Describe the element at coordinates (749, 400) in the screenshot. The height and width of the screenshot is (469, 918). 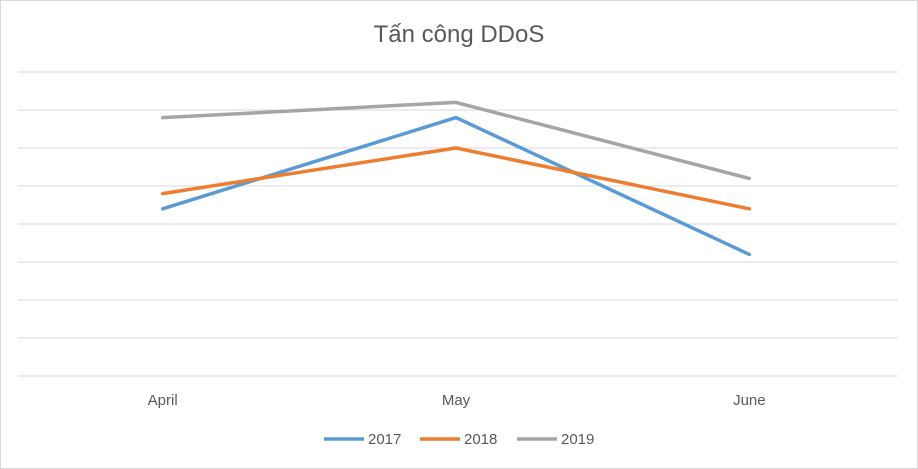
I see `x-tick-label: June` at that location.